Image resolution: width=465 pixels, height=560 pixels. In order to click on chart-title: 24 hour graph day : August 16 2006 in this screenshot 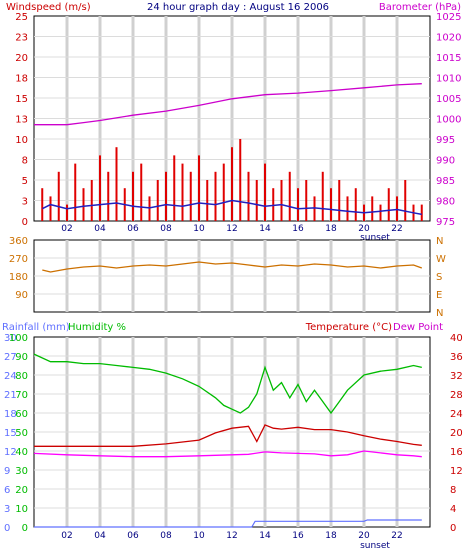, I will do `click(238, 7)`.